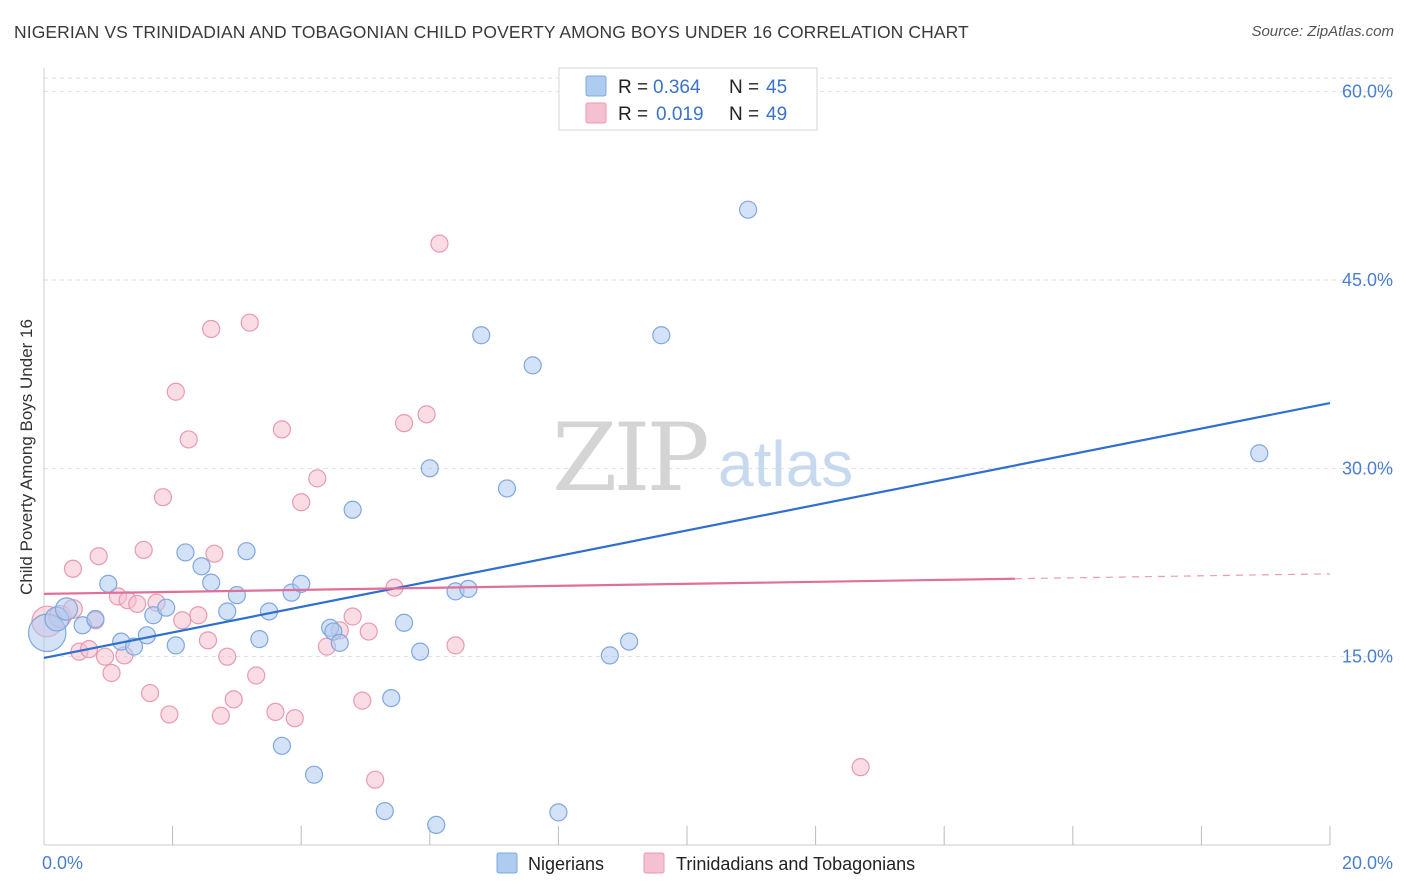  What do you see at coordinates (507, 863) in the screenshot?
I see `bottom-legend-swatch-nigerians` at bounding box center [507, 863].